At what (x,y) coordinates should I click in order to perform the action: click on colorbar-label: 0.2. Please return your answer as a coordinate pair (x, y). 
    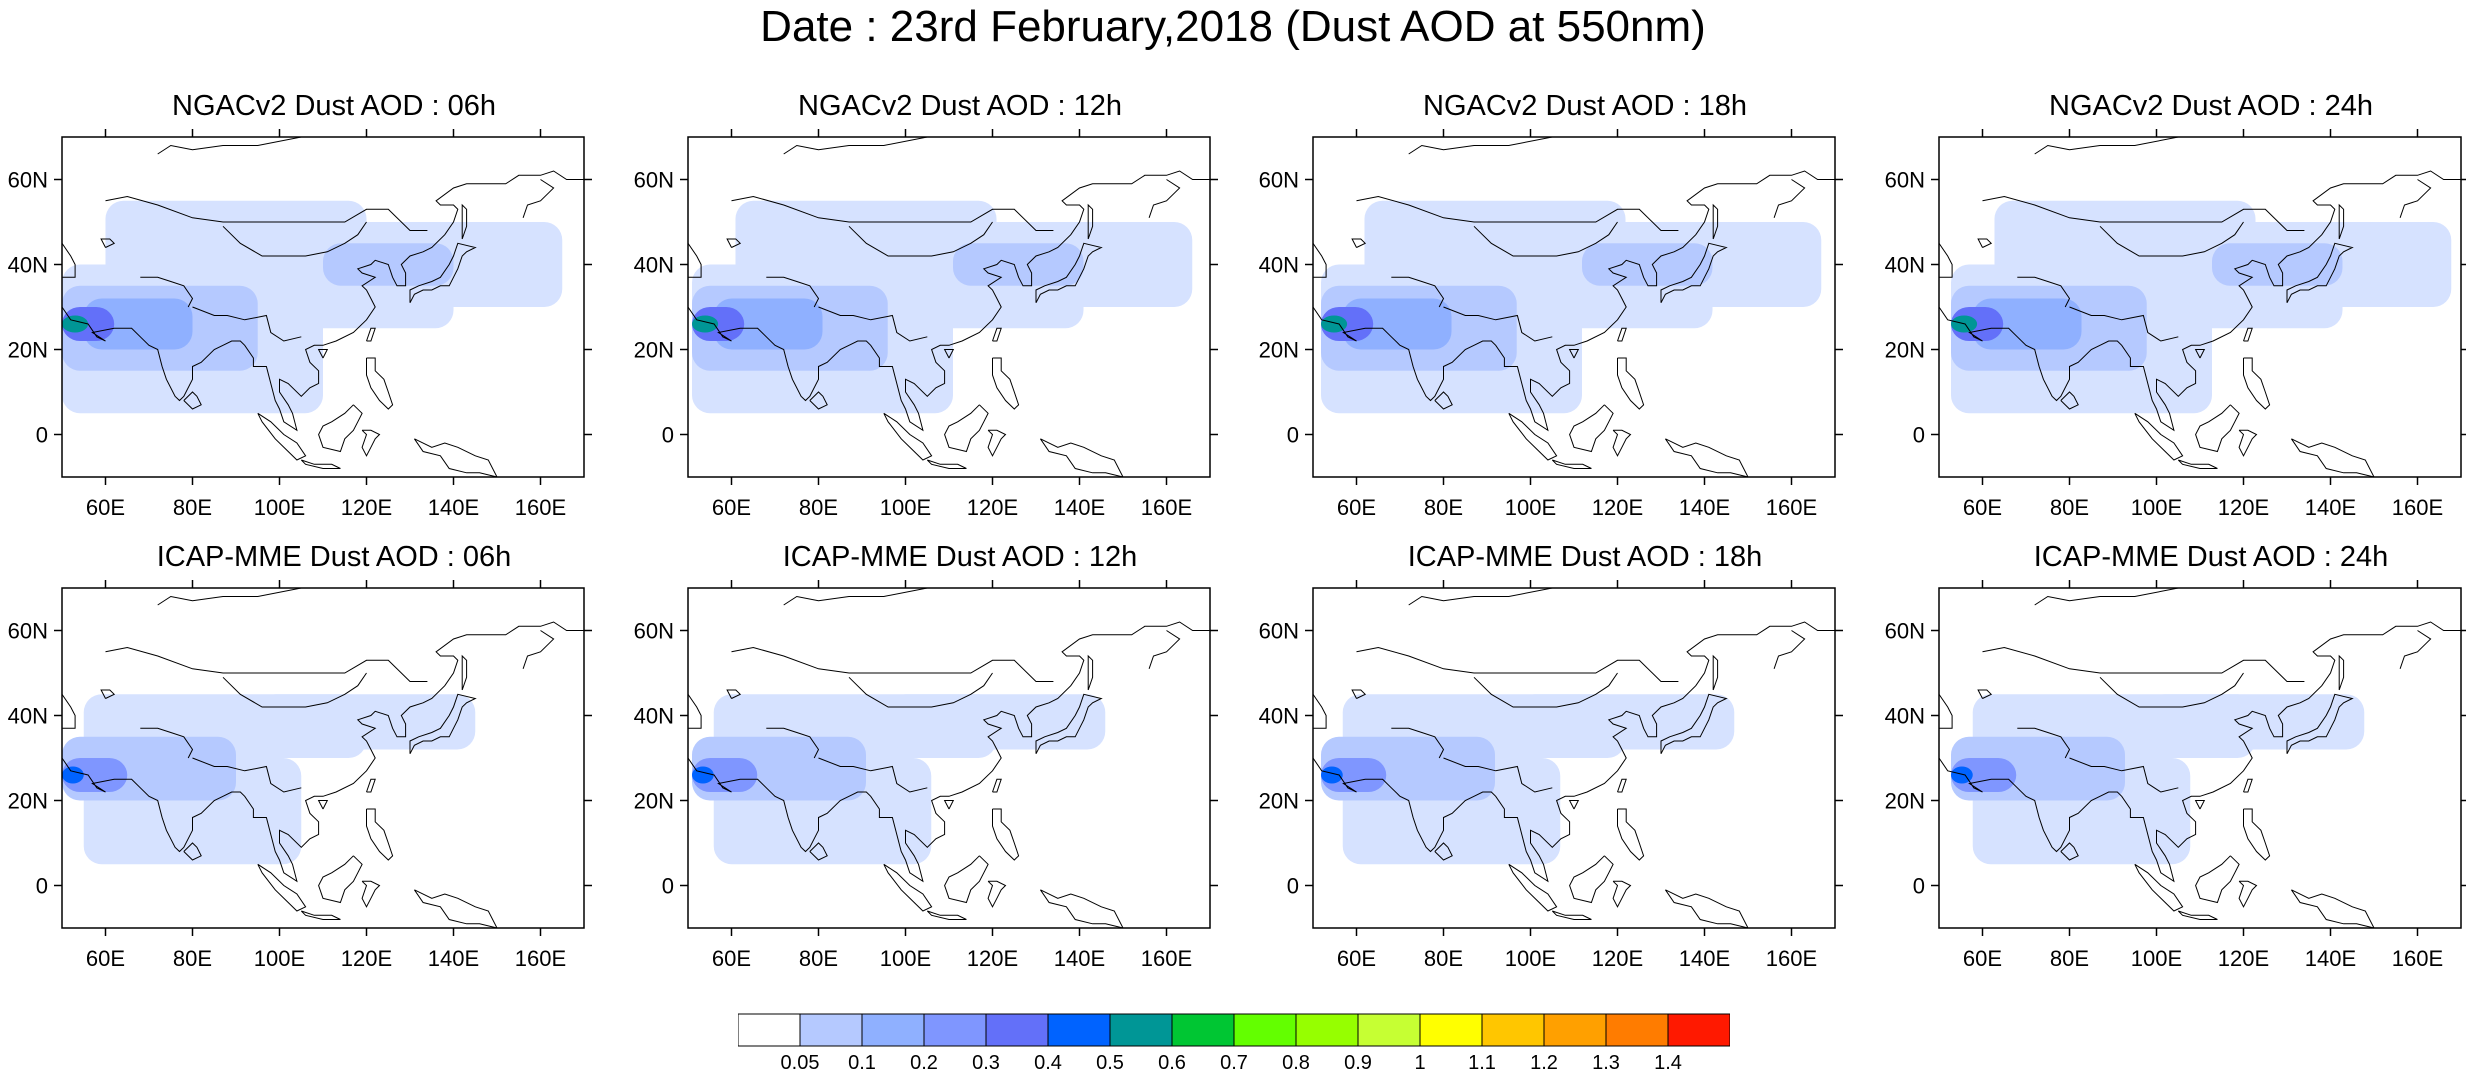
    Looking at the image, I should click on (924, 1063).